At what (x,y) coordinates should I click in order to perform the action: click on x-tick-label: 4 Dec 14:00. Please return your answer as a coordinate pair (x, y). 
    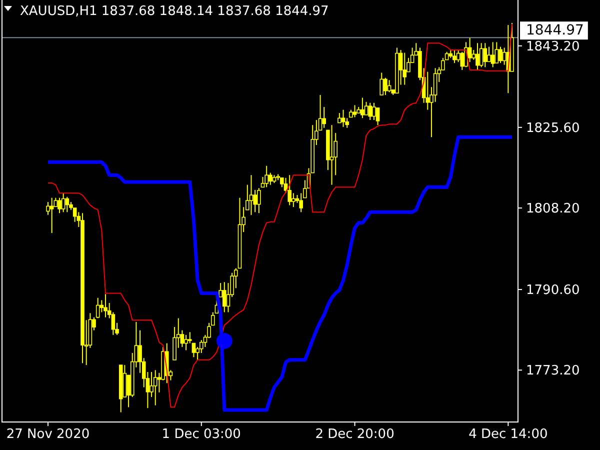
    Looking at the image, I should click on (508, 434).